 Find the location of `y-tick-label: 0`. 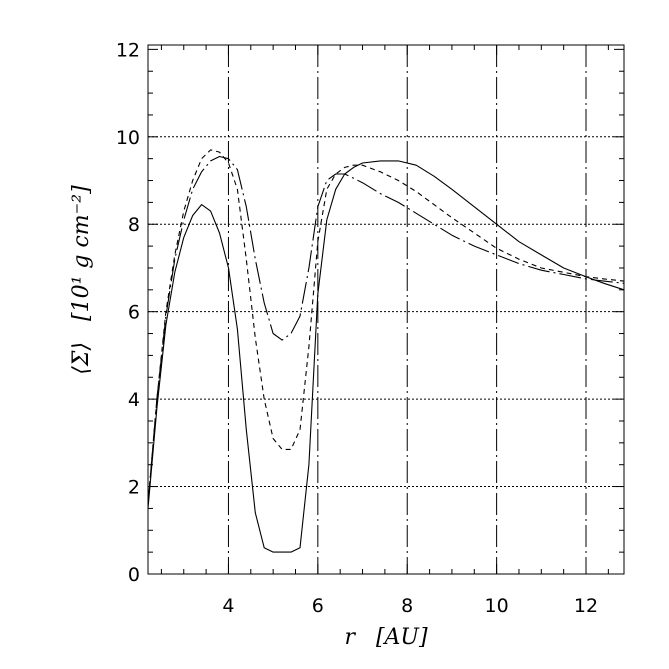

y-tick-label: 0 is located at coordinates (134, 575).